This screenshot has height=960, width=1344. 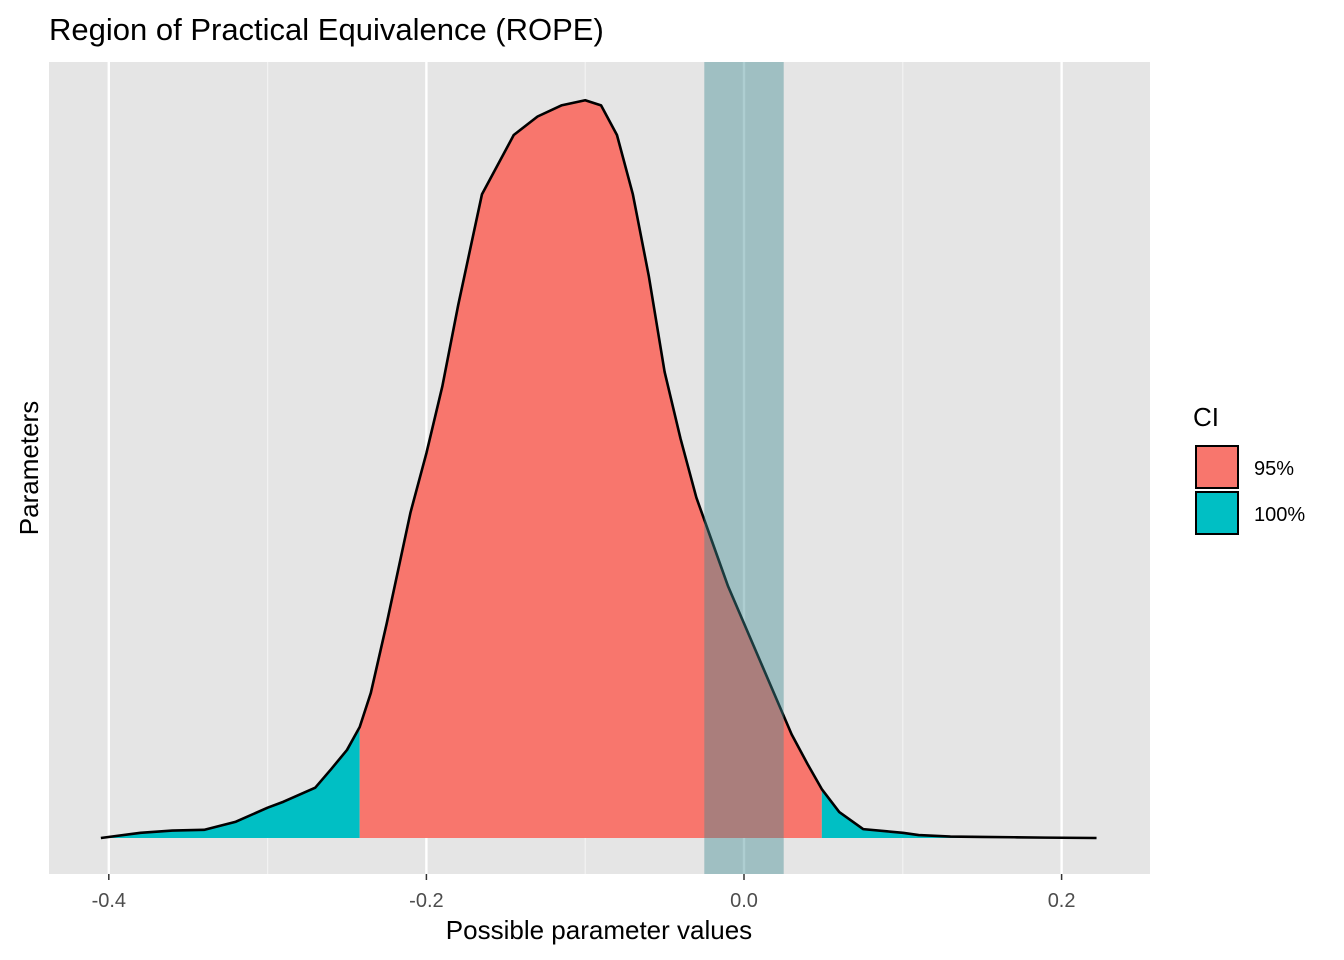 I want to click on x-axis-label: Possible parameter values, so click(x=599, y=930).